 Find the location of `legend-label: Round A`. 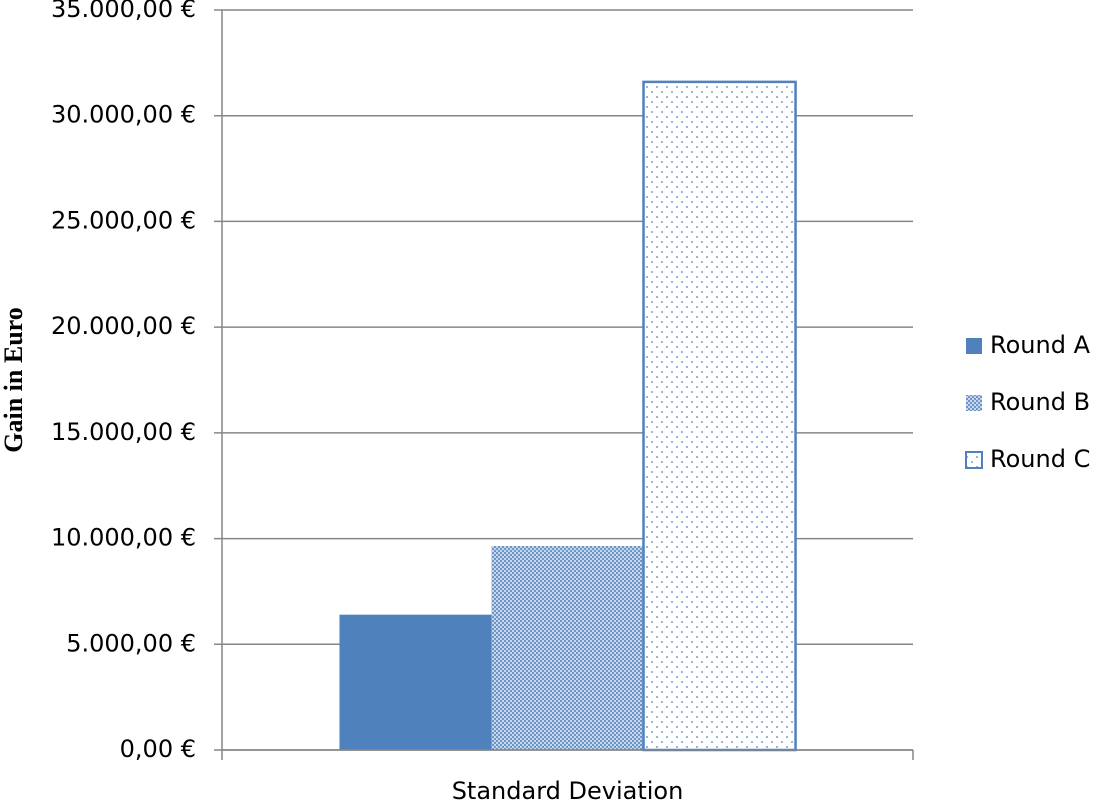

legend-label: Round A is located at coordinates (1040, 345).